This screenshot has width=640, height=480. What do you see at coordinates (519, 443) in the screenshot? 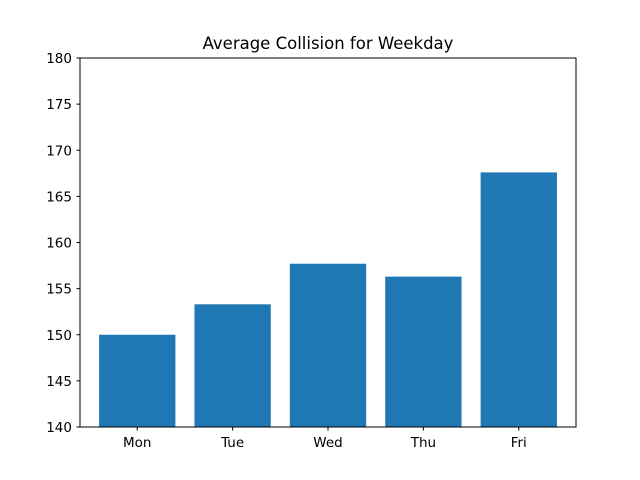
I see `x-tick-label-fri: Fri` at bounding box center [519, 443].